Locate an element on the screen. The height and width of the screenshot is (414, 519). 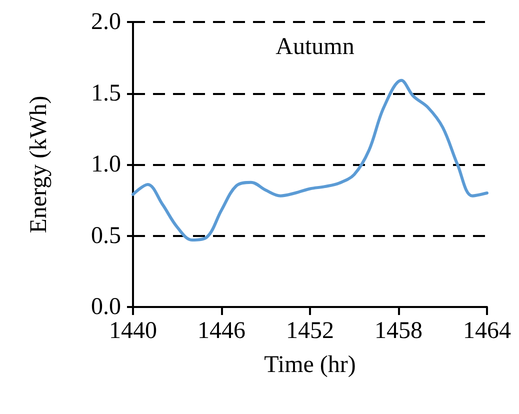
y-tick-label: 0.5 is located at coordinates (106, 235).